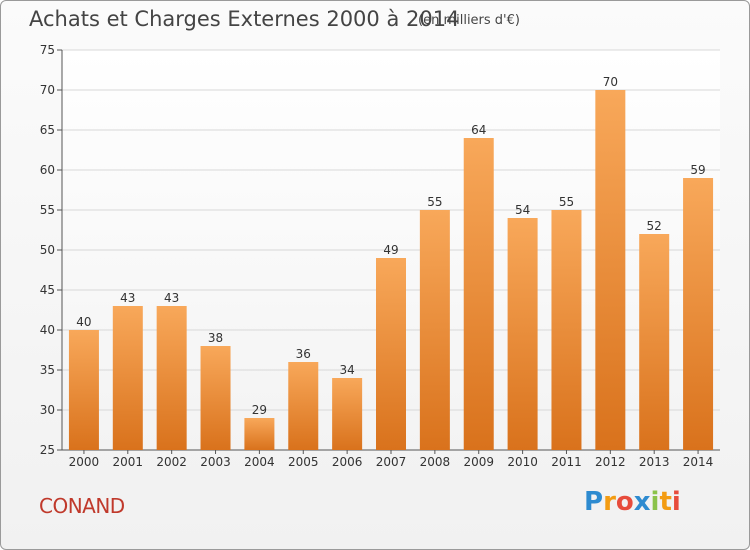 Image resolution: width=750 pixels, height=550 pixels. Describe the element at coordinates (47, 290) in the screenshot. I see `y-tick-label: 45` at that location.